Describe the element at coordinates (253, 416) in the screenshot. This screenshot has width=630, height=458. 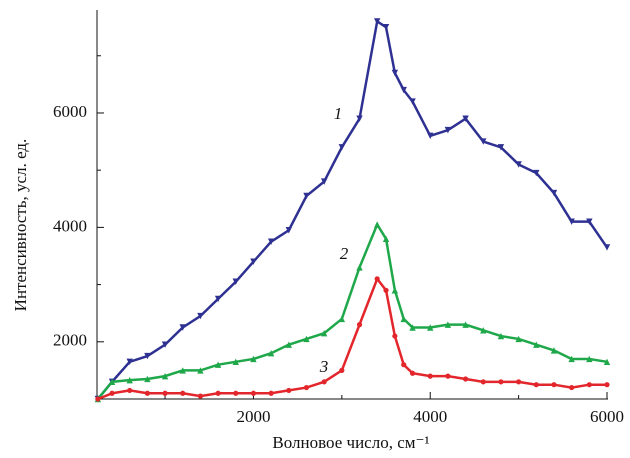
I see `x-tick-label: 2000` at that location.